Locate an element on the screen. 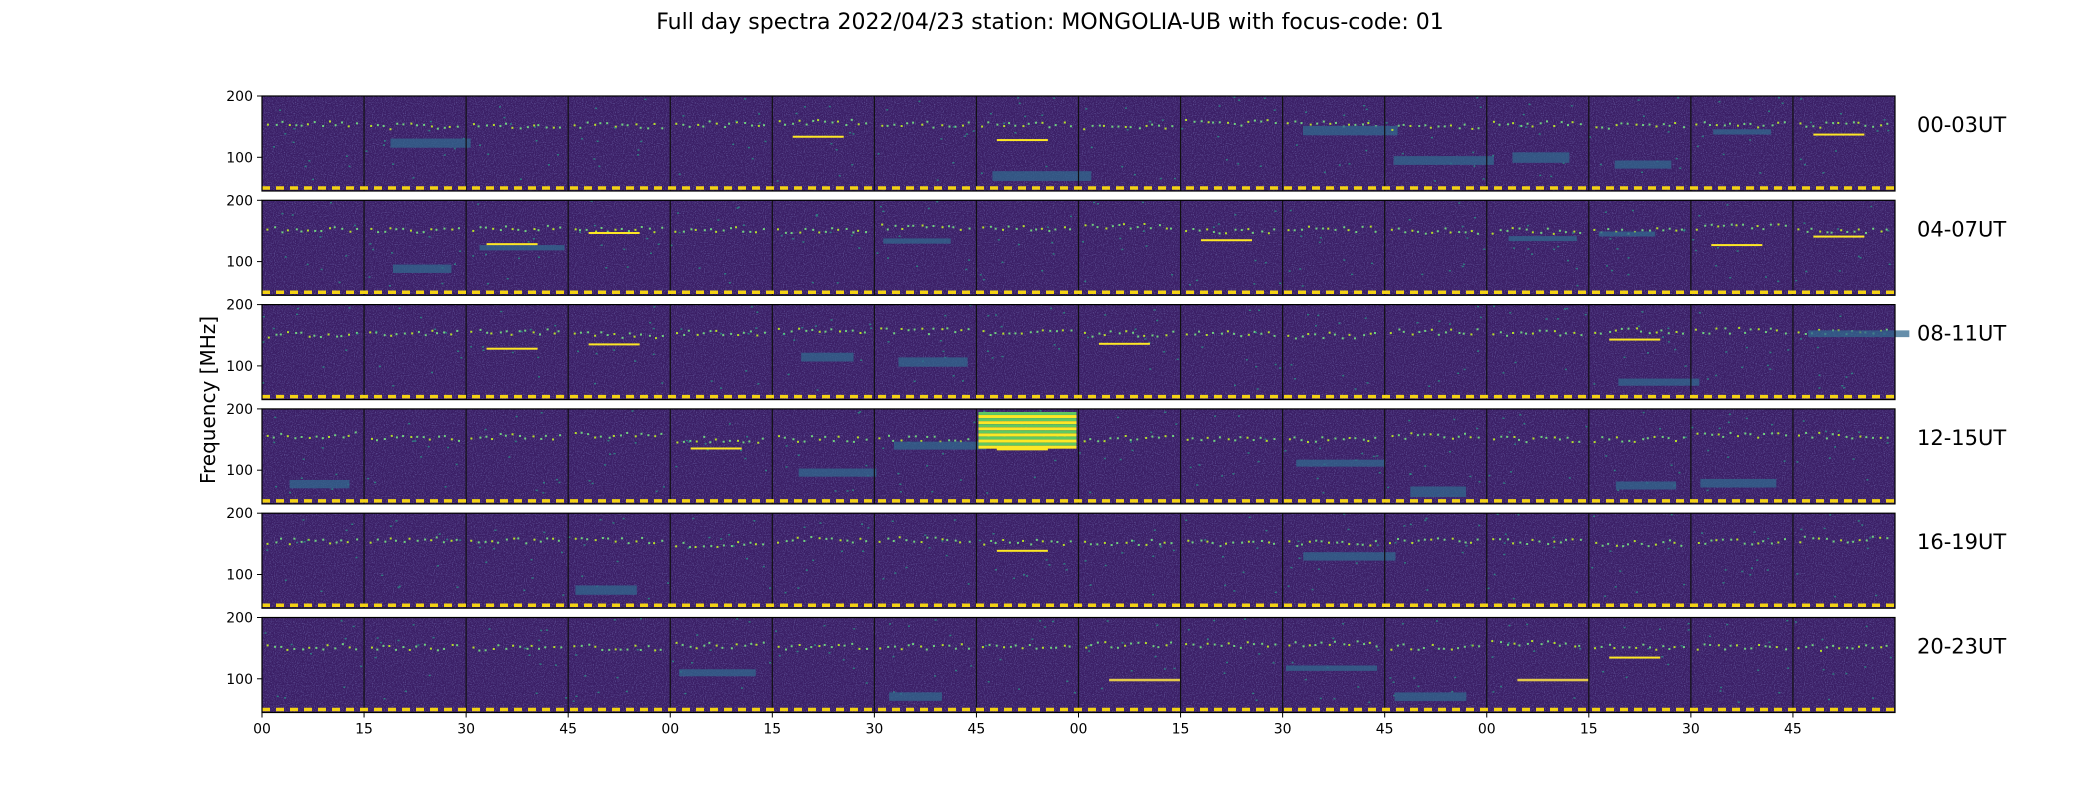 The height and width of the screenshot is (800, 2100). emission-band is located at coordinates (717, 673).